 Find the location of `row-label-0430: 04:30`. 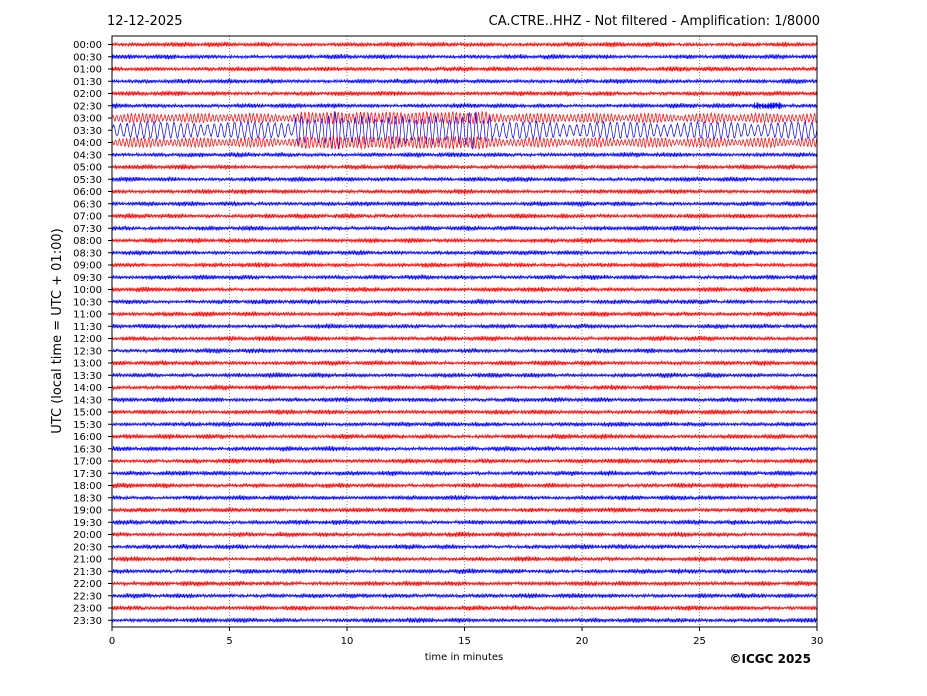

row-label-0430: 04:30 is located at coordinates (87, 155).